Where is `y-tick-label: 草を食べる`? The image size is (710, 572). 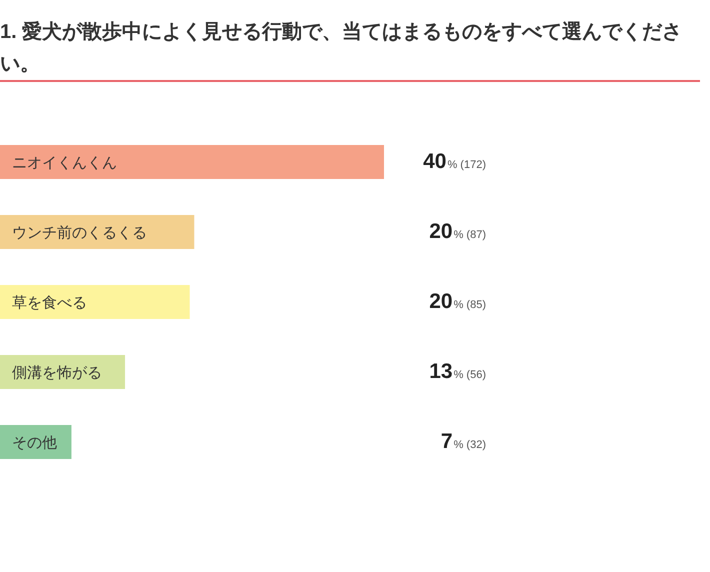
y-tick-label: 草を食べる is located at coordinates (49, 303).